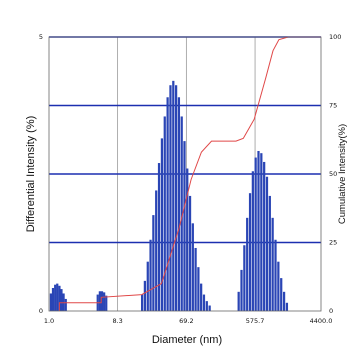 The height and width of the screenshot is (354, 364). I want to click on y2-tick-label: 100, so click(335, 37).